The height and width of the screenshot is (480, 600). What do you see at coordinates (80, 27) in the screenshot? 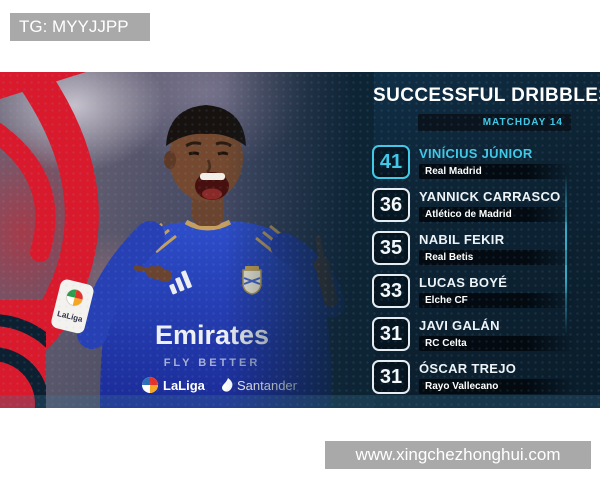
I see `telegram-watermark: TG: MYYJJPP` at bounding box center [80, 27].